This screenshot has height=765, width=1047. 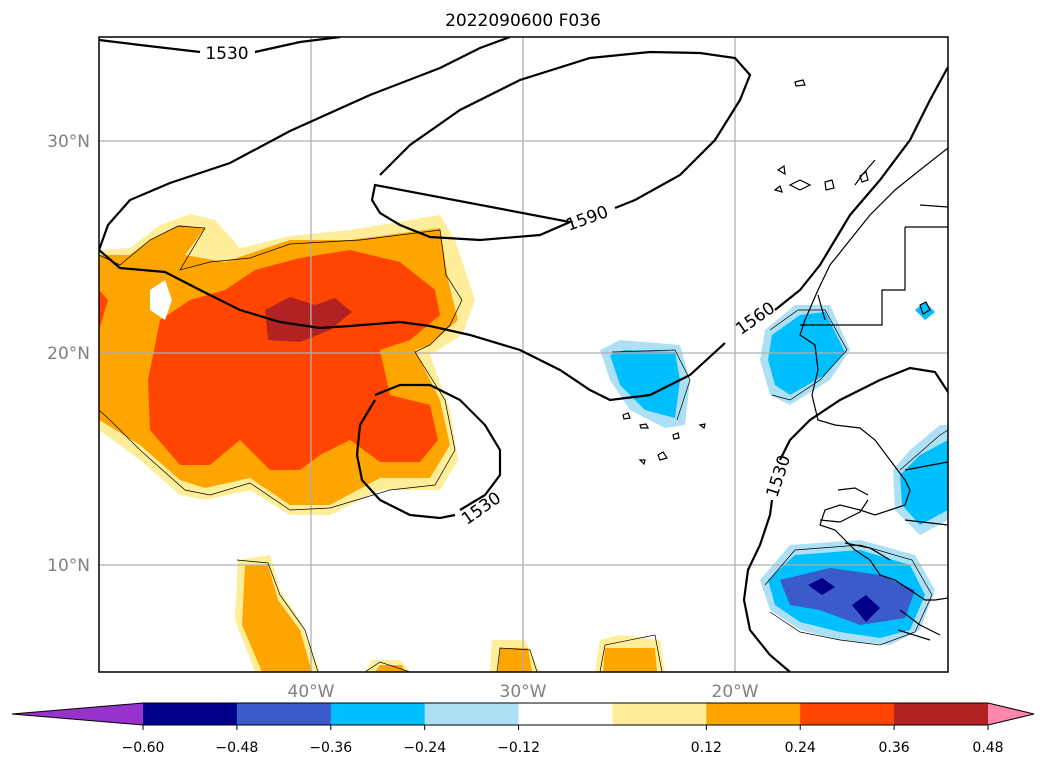 What do you see at coordinates (800, 748) in the screenshot?
I see `colorbar-tick-label: 0.24` at bounding box center [800, 748].